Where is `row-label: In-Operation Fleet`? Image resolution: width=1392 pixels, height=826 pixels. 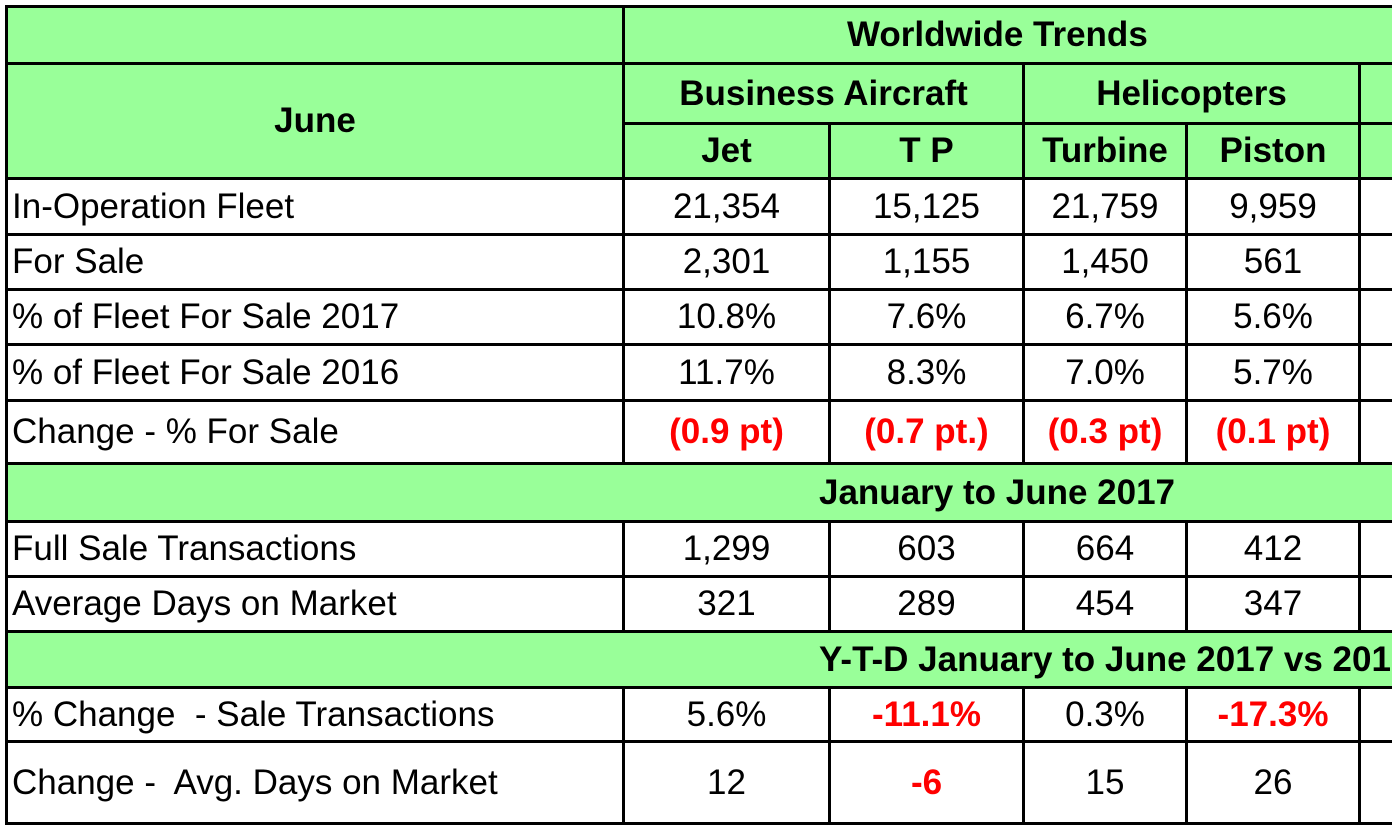
row-label: In-Operation Fleet is located at coordinates (315, 206).